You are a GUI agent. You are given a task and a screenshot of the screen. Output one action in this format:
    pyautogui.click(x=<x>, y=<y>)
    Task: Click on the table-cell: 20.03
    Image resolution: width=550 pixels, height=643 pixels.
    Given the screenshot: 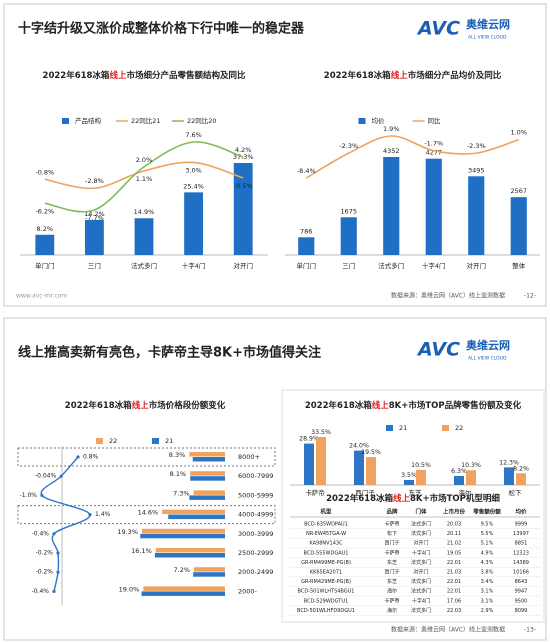 What is the action you would take?
    pyautogui.click(x=454, y=525)
    